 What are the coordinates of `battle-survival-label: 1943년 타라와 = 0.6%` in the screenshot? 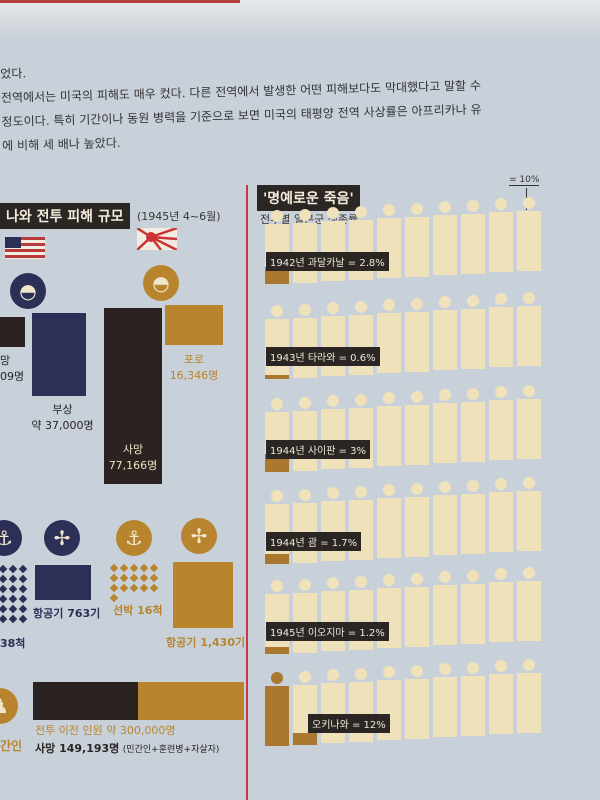 It's located at (323, 356).